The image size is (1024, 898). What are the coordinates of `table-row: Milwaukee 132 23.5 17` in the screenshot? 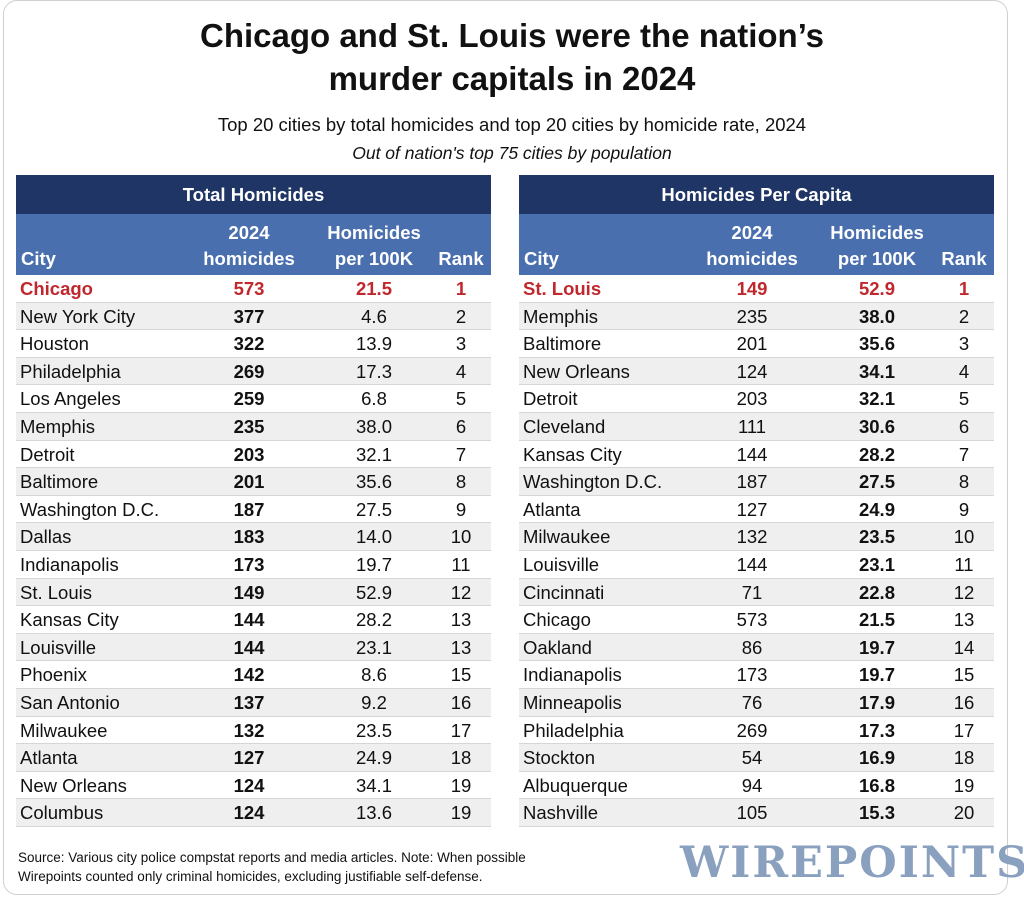 It's located at (253, 731).